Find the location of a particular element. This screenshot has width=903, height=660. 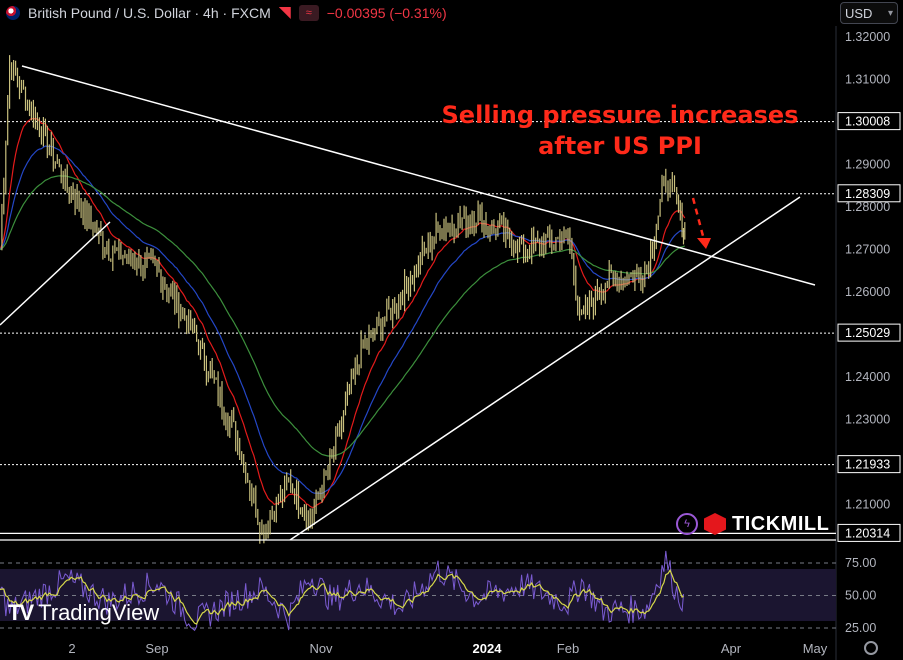

time-tick-label: Feb is located at coordinates (568, 648).